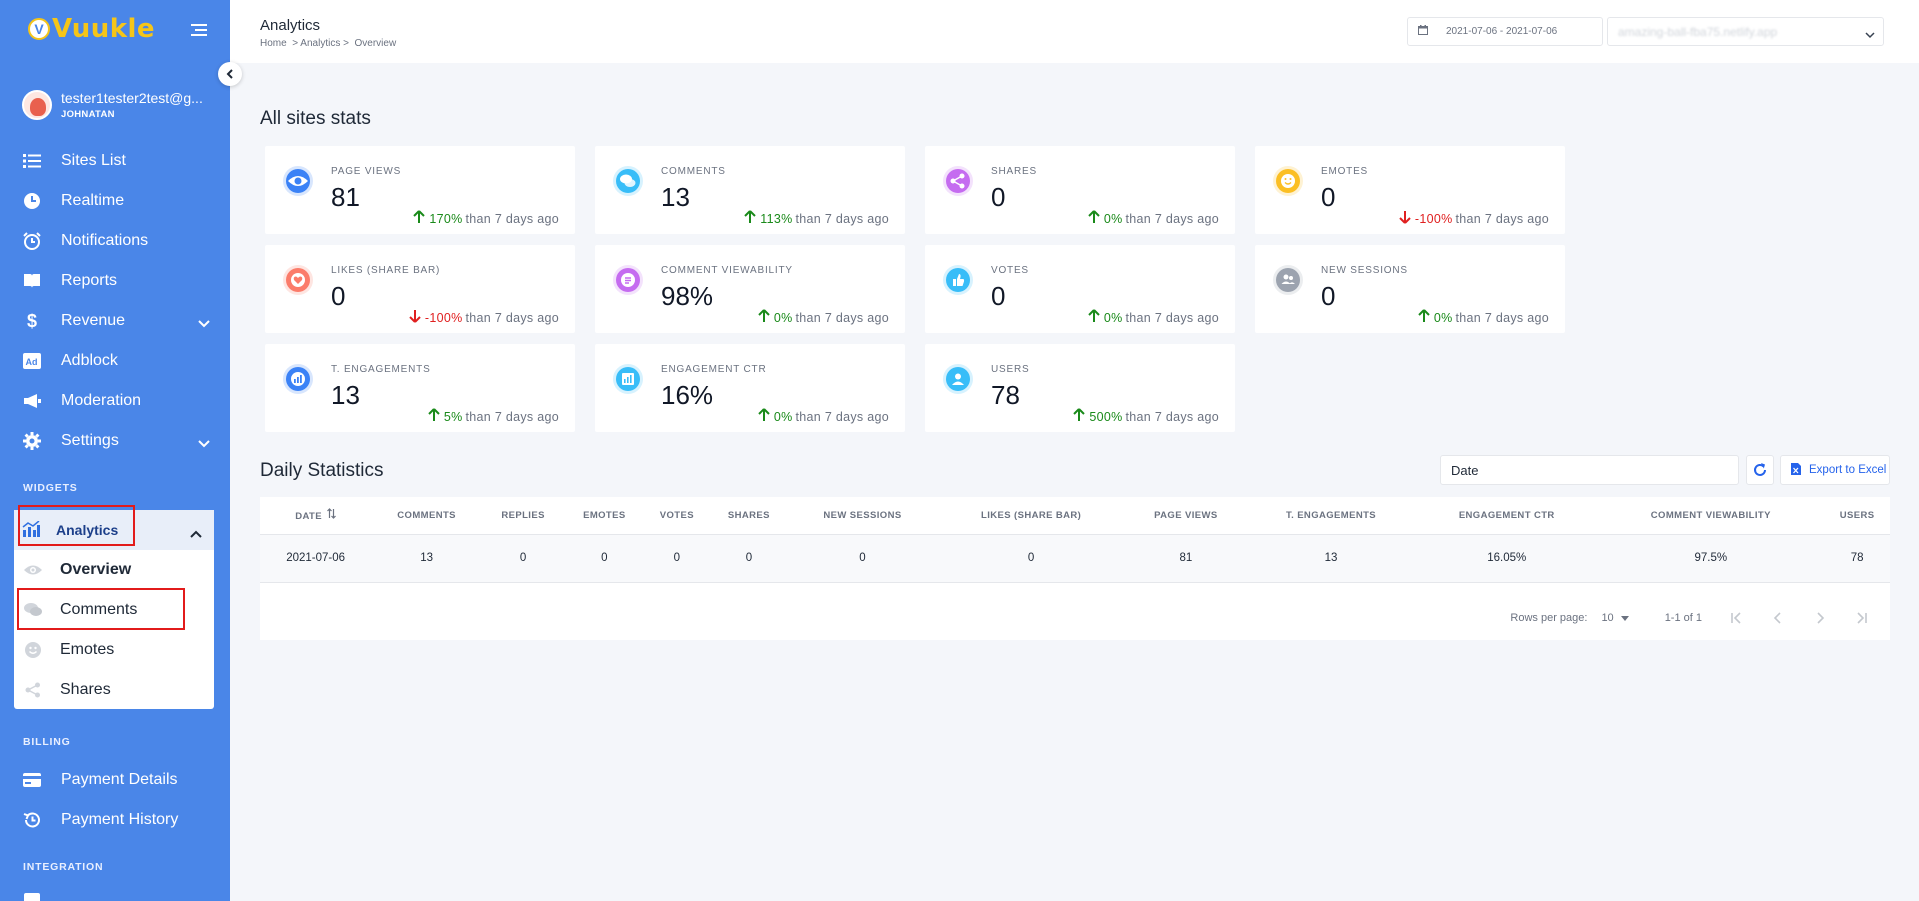 The height and width of the screenshot is (901, 1919). I want to click on stat-trend-percent: 5%, so click(453, 416).